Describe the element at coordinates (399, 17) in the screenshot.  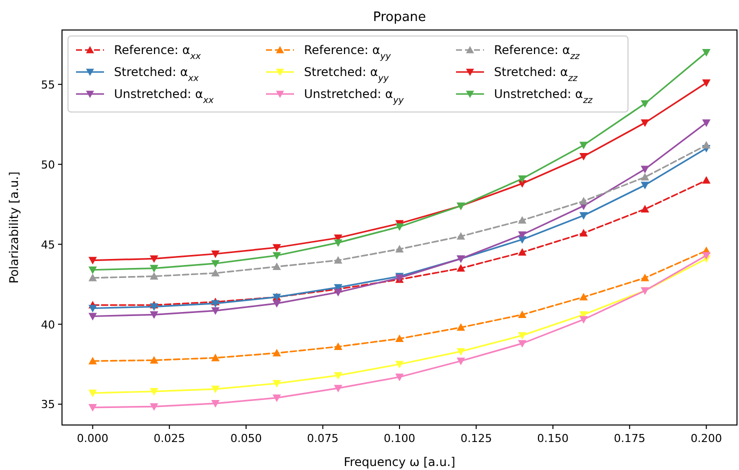
I see `chart-title: Propane` at that location.